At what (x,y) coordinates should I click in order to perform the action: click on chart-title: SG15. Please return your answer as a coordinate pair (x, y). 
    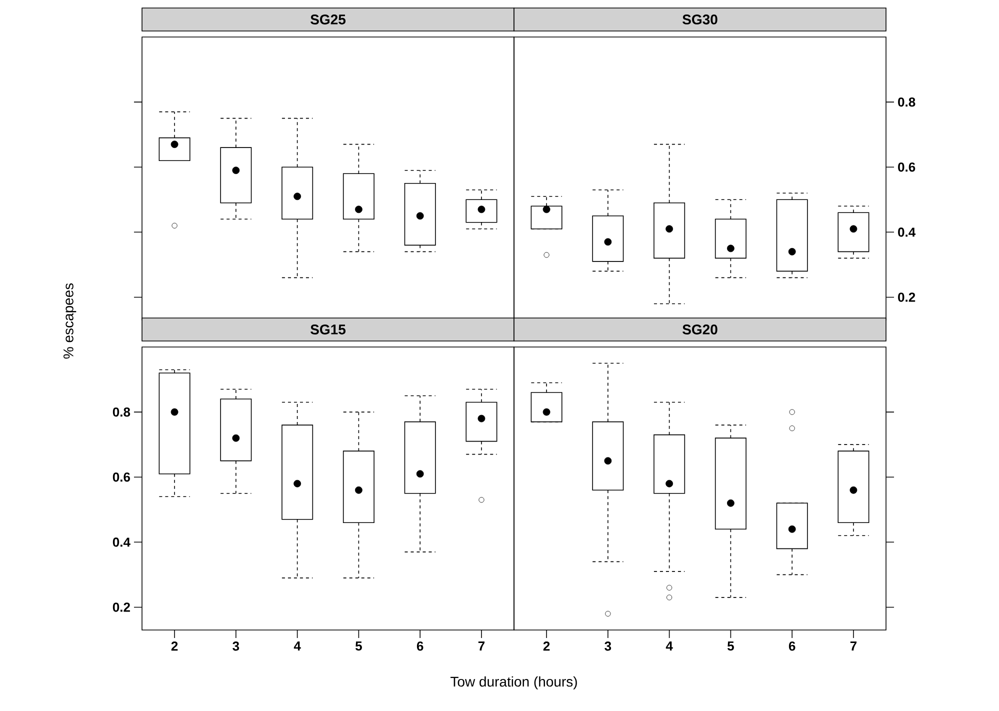
    Looking at the image, I should click on (328, 329).